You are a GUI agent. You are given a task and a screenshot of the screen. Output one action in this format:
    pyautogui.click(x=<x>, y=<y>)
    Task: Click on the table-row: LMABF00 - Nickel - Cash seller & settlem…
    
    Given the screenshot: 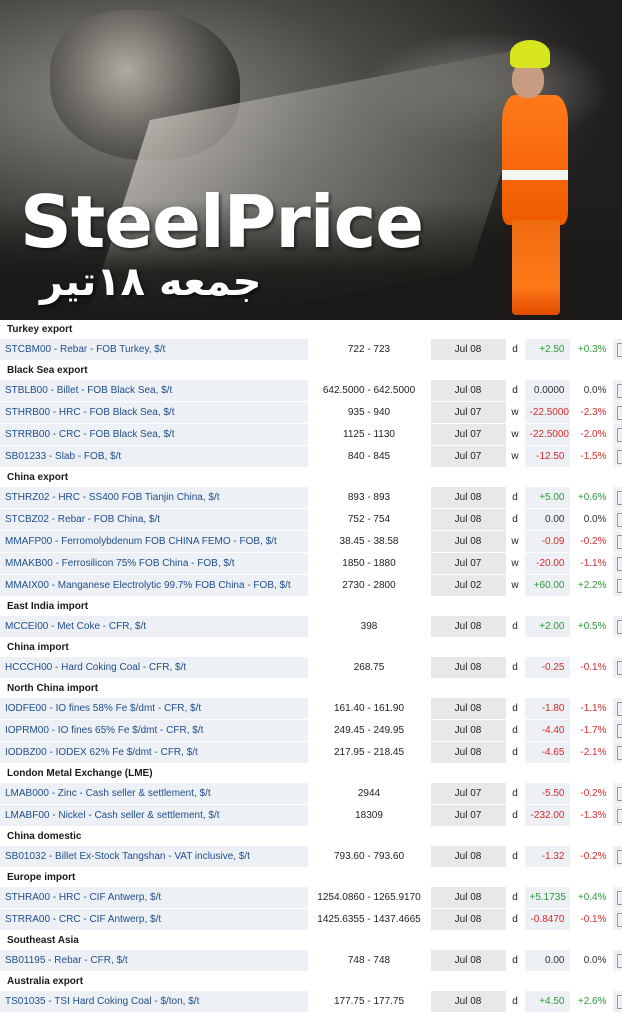 What is the action you would take?
    pyautogui.click(x=311, y=815)
    